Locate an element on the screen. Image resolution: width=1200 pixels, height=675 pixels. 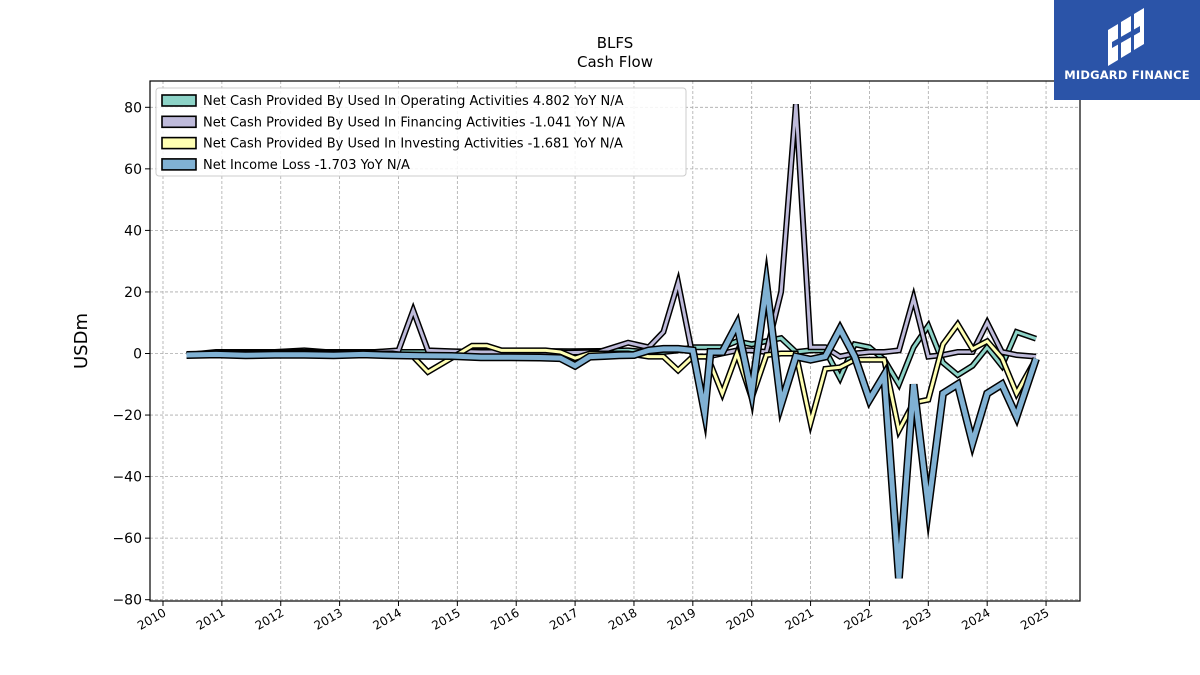
y-axis-label: USDm is located at coordinates (81, 341).